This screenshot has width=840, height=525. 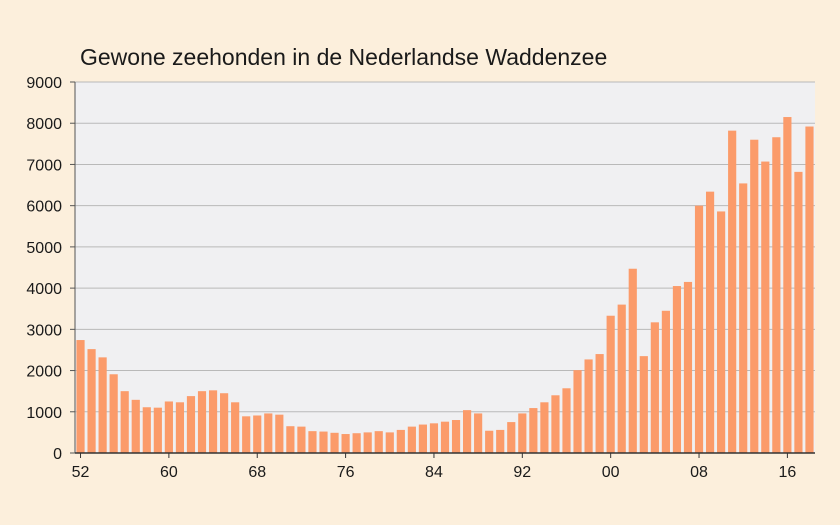 What do you see at coordinates (323, 442) in the screenshot?
I see `bar-1974` at bounding box center [323, 442].